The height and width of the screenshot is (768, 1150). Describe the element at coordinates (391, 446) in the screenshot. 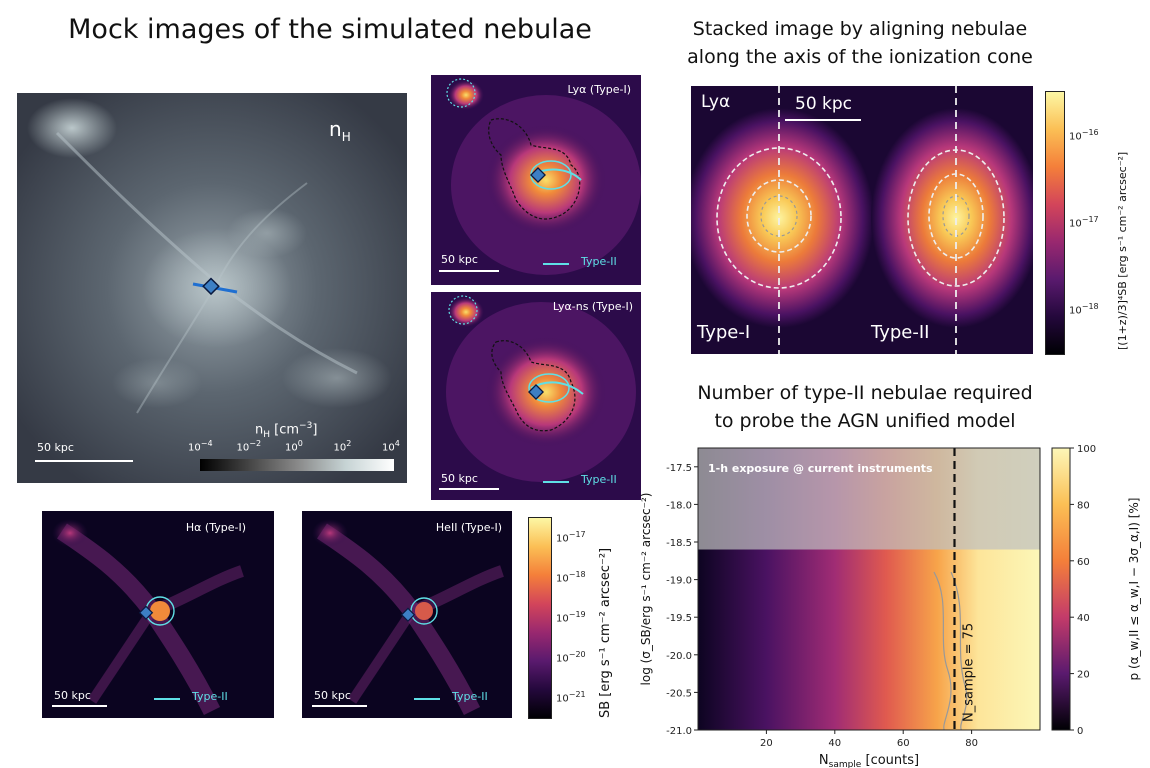

I see `nh-cbar-tick: 10⁴` at that location.